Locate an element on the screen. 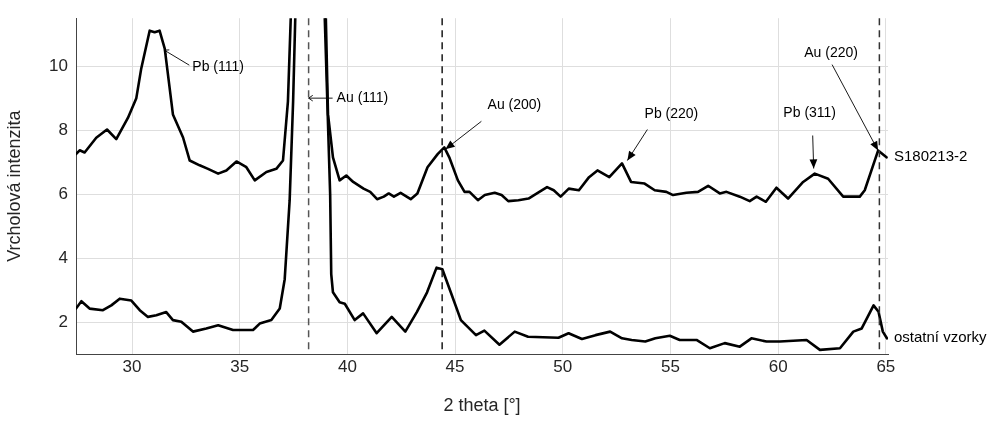 The image size is (1008, 421). x-tick-label: 40 is located at coordinates (347, 366).